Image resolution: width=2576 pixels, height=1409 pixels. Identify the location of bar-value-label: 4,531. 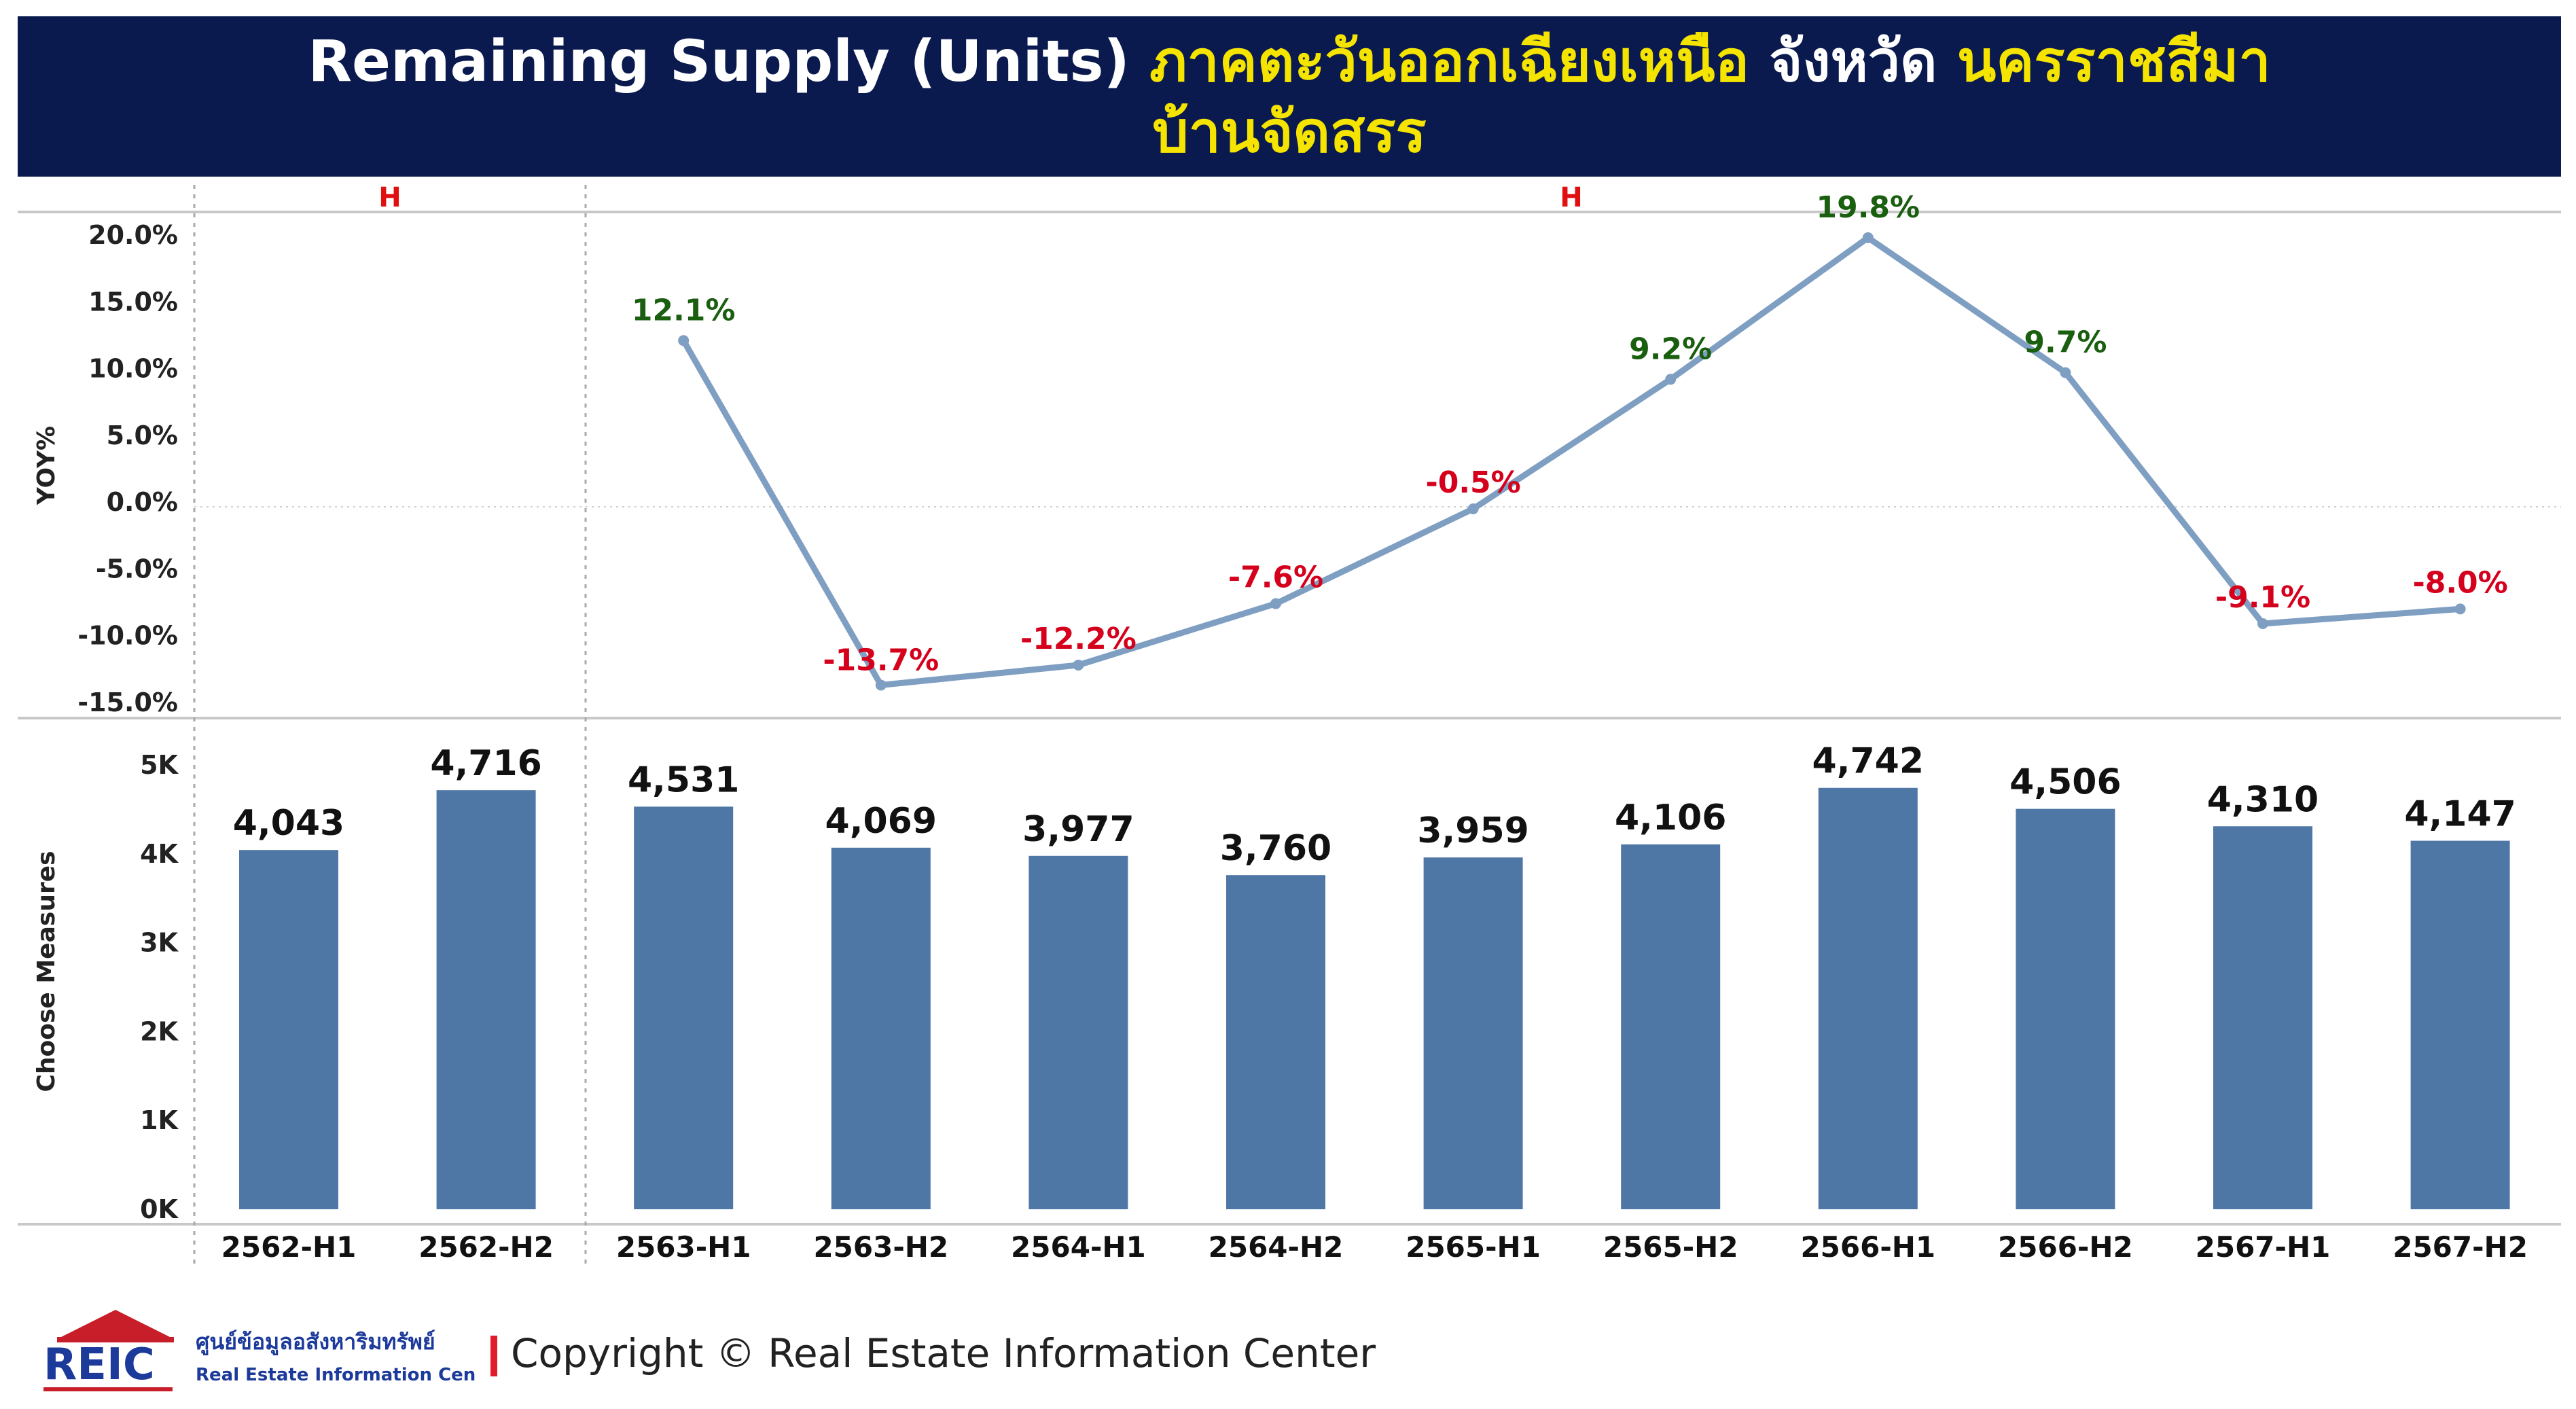
(683, 780).